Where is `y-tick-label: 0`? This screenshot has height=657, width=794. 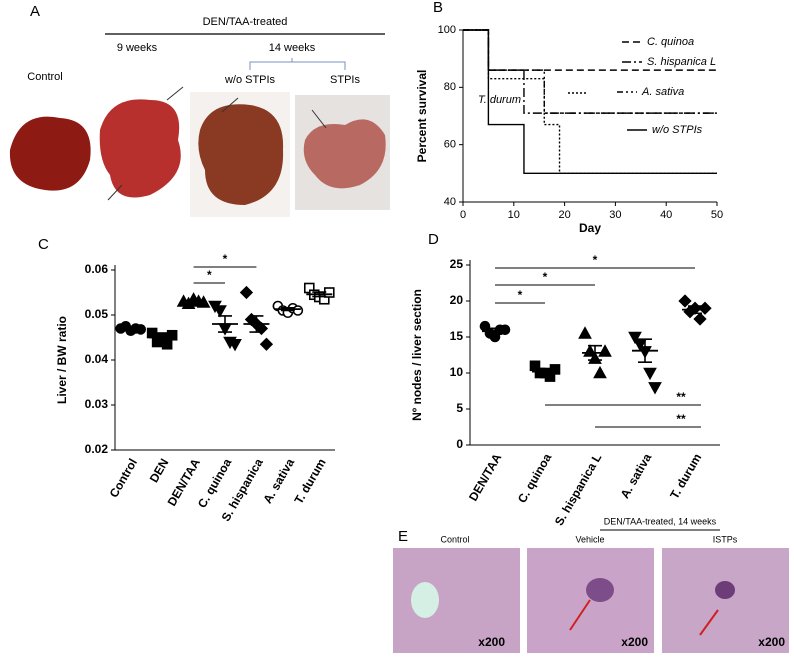 y-tick-label: 0 is located at coordinates (459, 444).